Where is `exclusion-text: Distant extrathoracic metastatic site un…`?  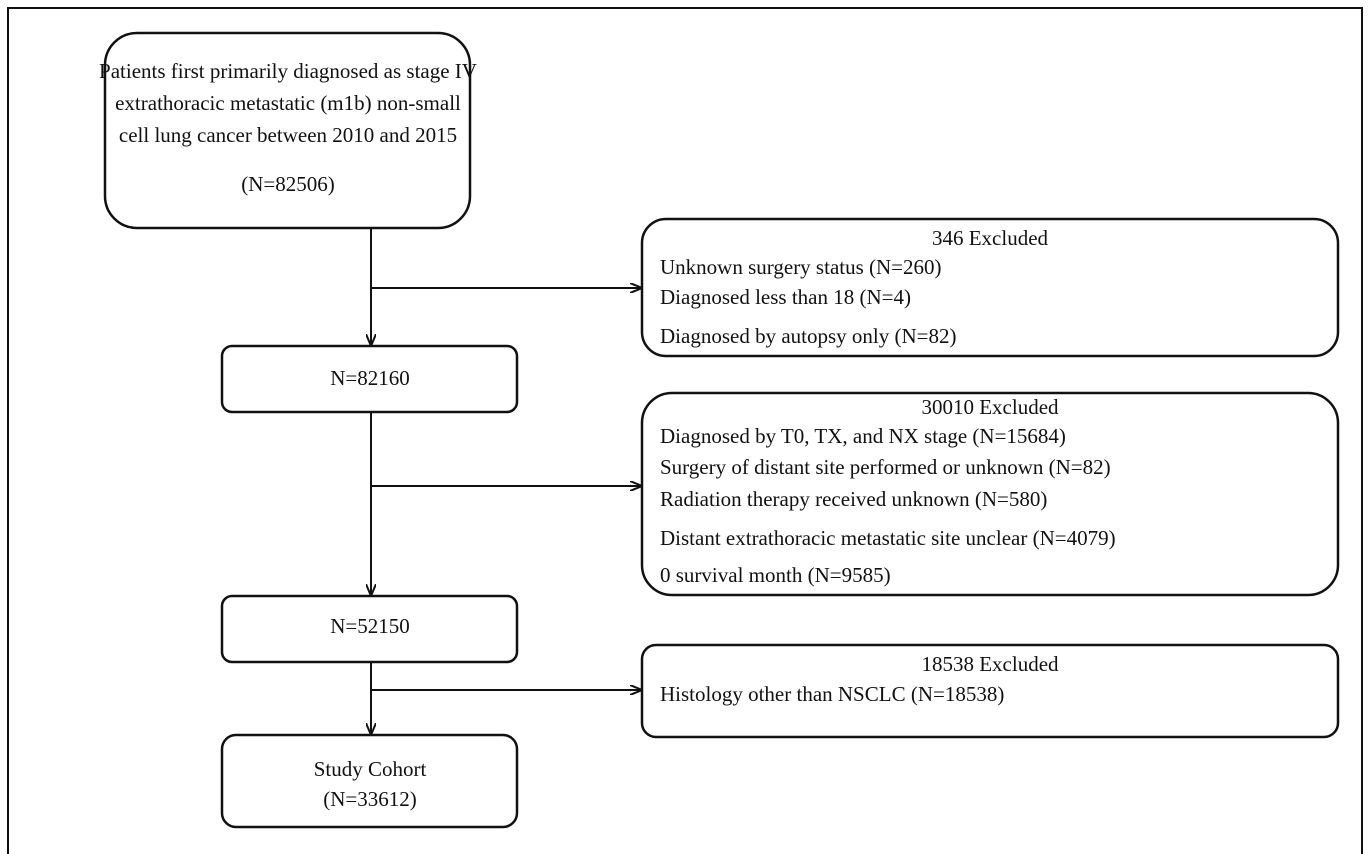
exclusion-text: Distant extrathoracic metastatic site un… is located at coordinates (888, 538).